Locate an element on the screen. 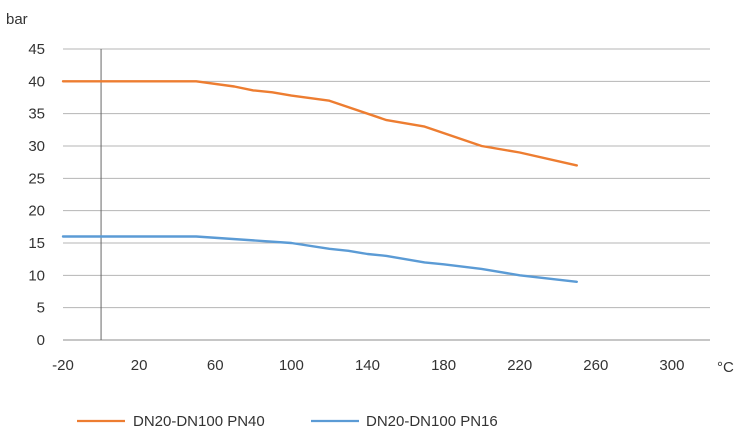 This screenshot has height=433, width=736. x-tick-label: 260 is located at coordinates (595, 365).